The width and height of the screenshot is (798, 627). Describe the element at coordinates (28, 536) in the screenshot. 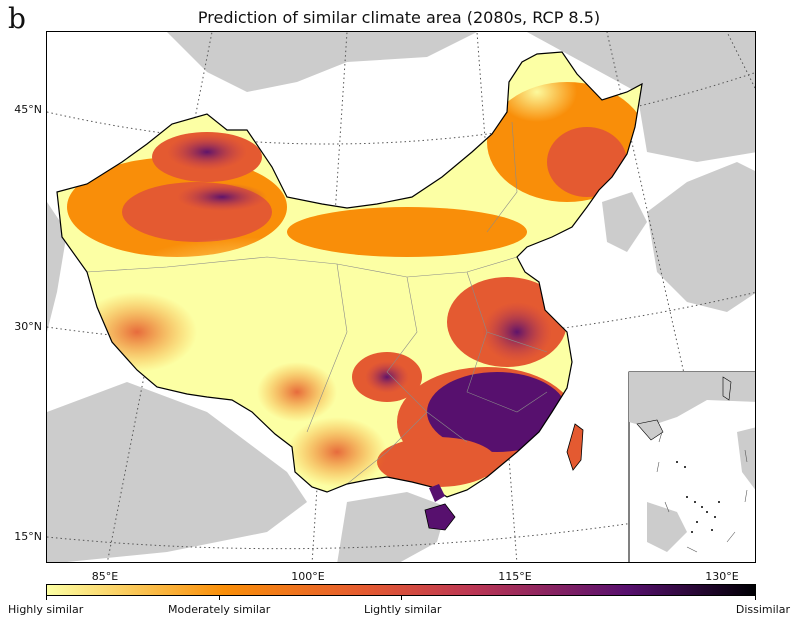

I see `lat-label-15n: 15°N` at that location.